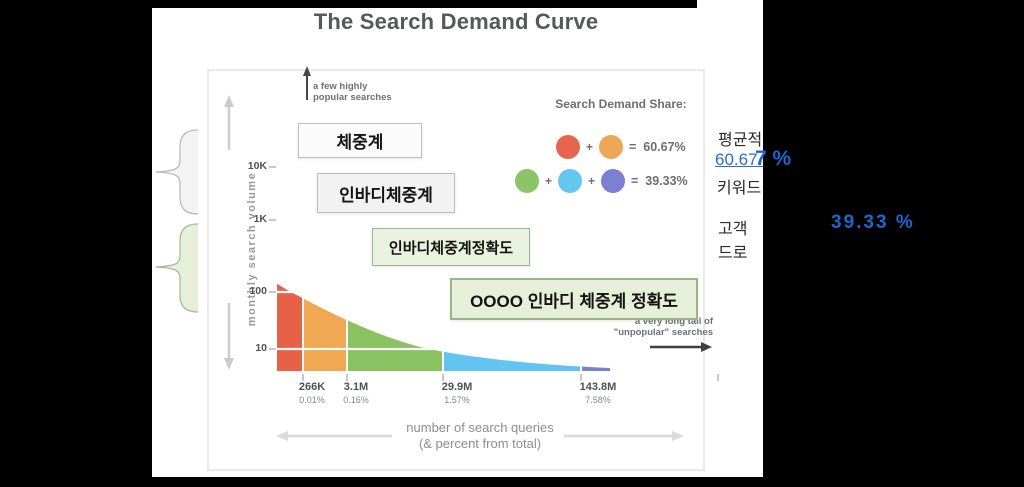 The width and height of the screenshot is (1024, 487). What do you see at coordinates (510, 377) in the screenshot?
I see `x-tick-marks` at bounding box center [510, 377].